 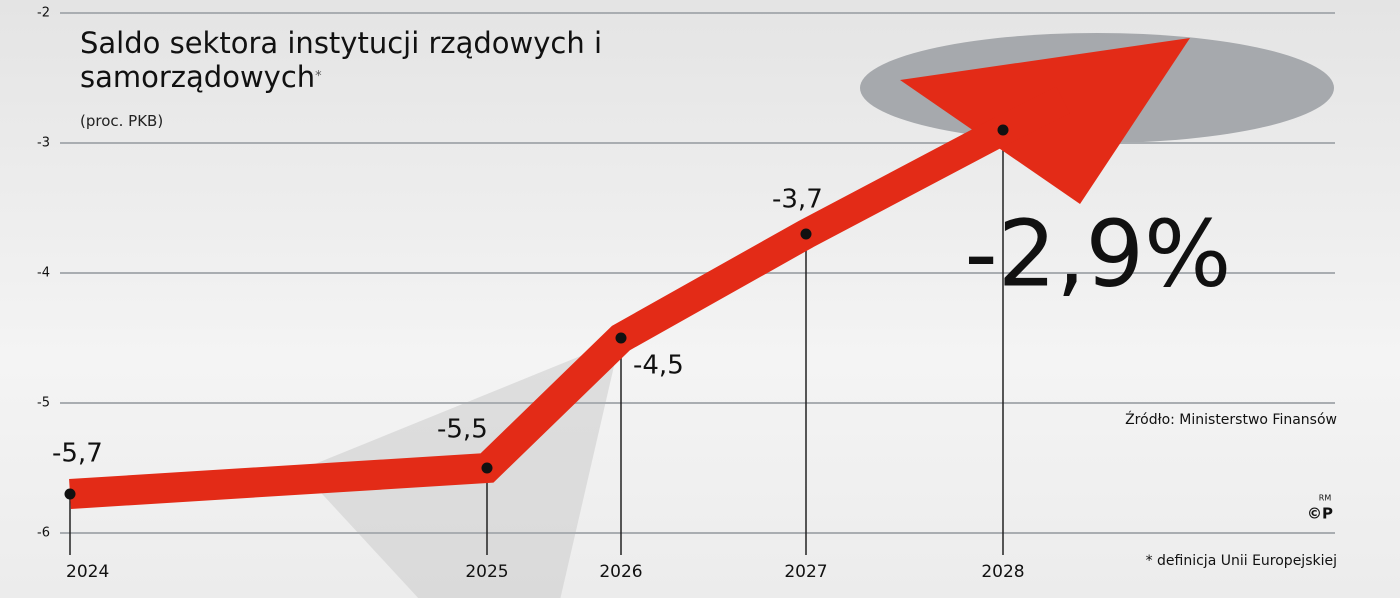 I want to click on x-tick-label: 2027, so click(x=805, y=572).